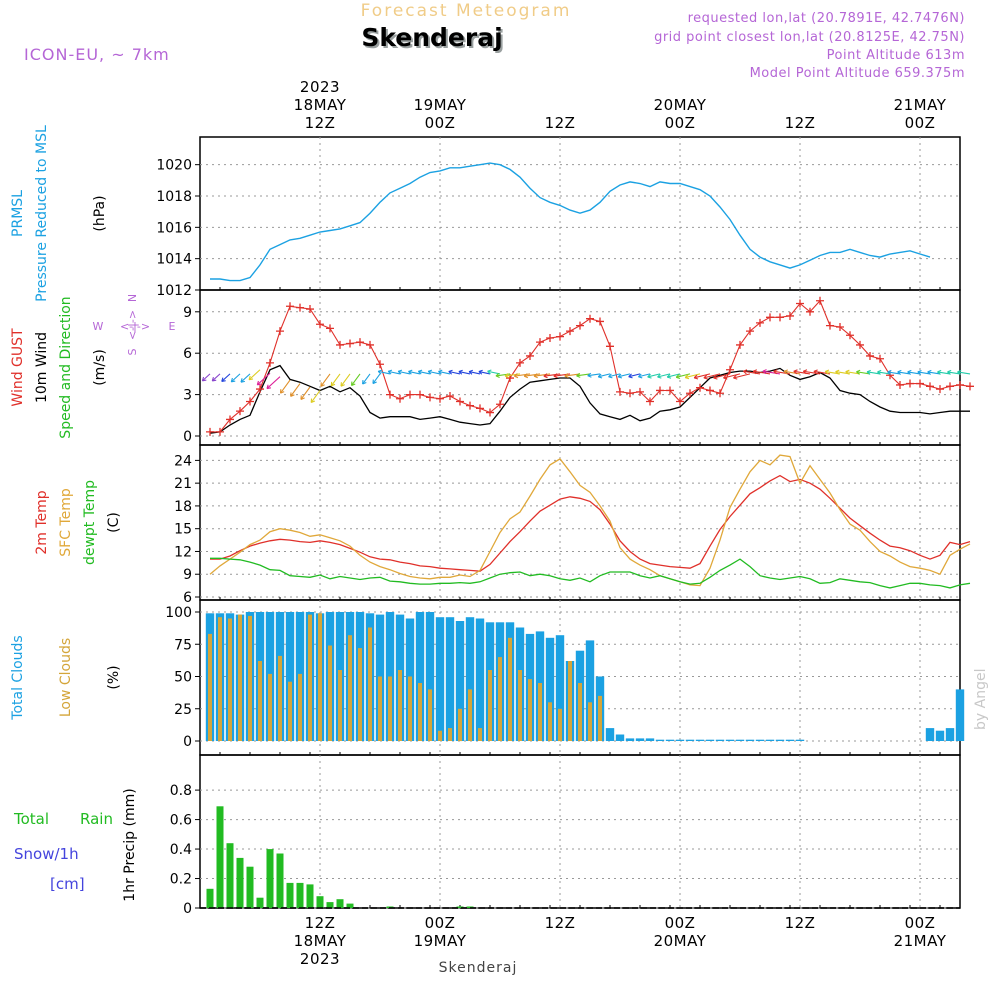  I want to click on compass-e: E, so click(172, 326).